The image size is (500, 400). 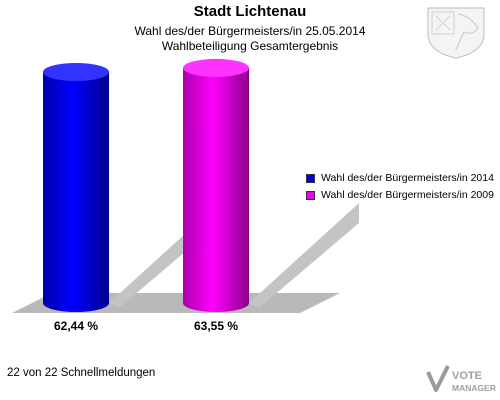 What do you see at coordinates (304, 255) in the screenshot?
I see `bar-shadow` at bounding box center [304, 255].